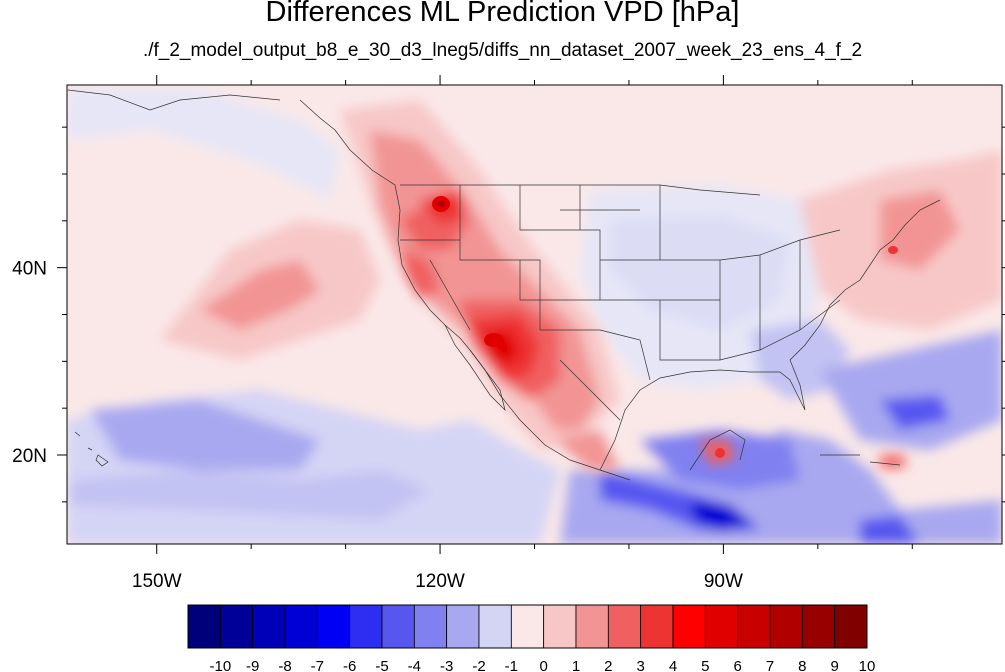  I want to click on colorbar-label: 0, so click(543, 665).